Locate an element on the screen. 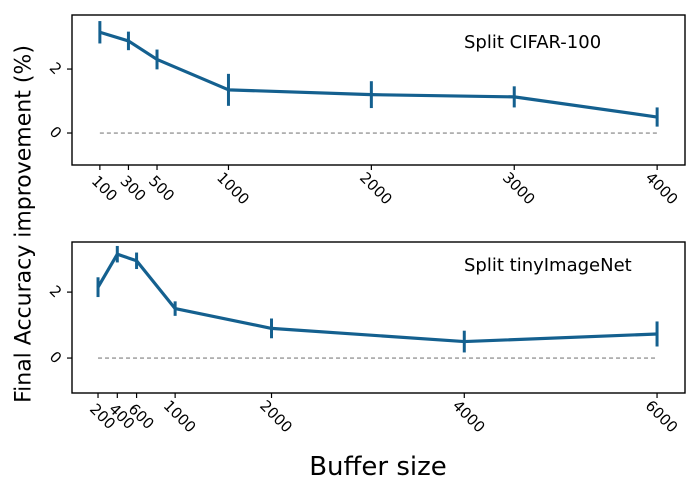  x-tick-label: 300 is located at coordinates (132, 188).